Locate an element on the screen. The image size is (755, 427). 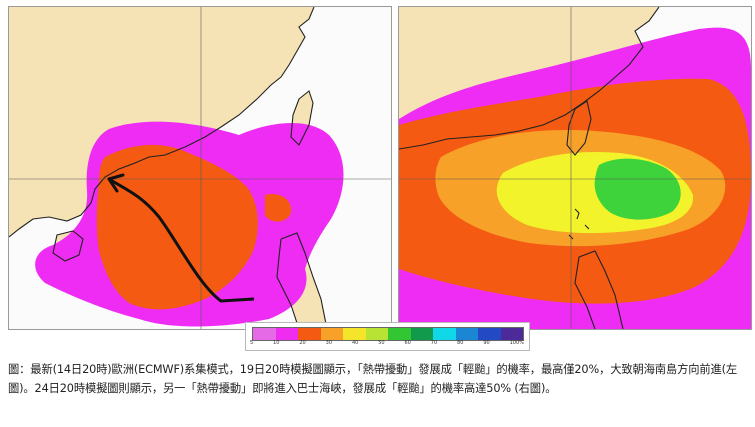
probability-legend: 5 10 20 30 40 50 60 70 80 90 100% is located at coordinates (387, 336).